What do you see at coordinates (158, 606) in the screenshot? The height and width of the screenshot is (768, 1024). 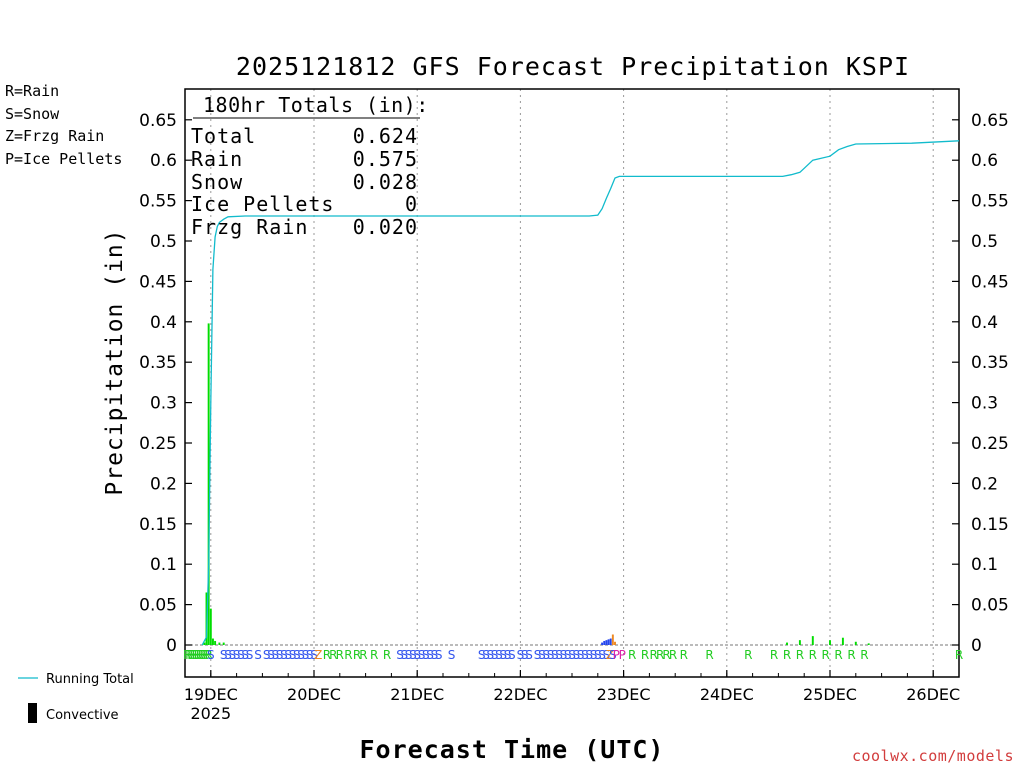 I see `y-tick-label-left: 0.05` at bounding box center [158, 606].